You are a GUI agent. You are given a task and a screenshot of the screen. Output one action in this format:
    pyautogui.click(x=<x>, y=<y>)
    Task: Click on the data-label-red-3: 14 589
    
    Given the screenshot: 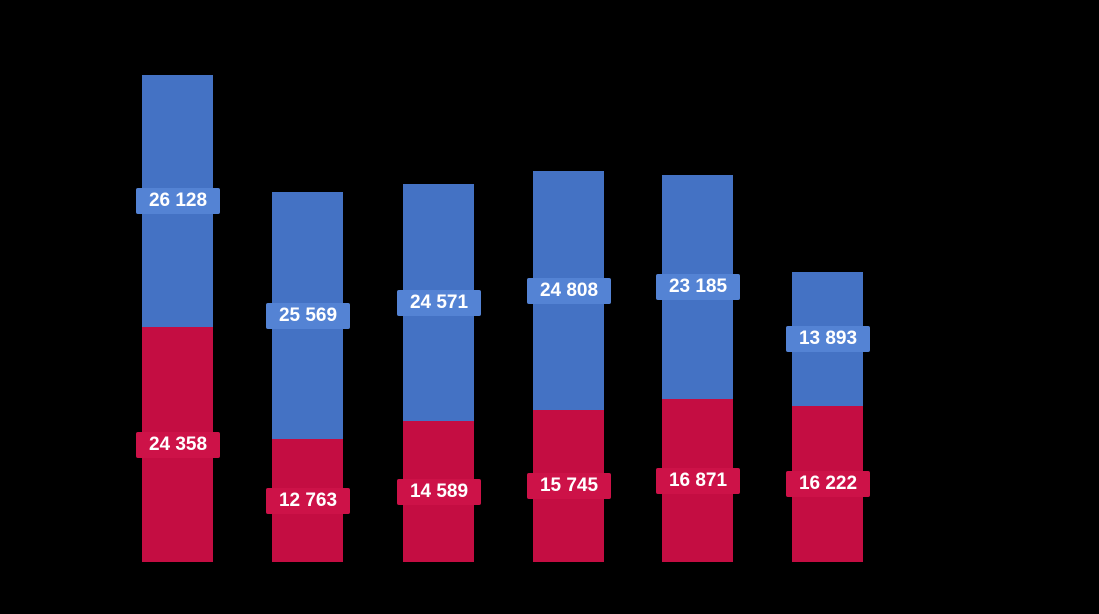 What is the action you would take?
    pyautogui.click(x=439, y=492)
    